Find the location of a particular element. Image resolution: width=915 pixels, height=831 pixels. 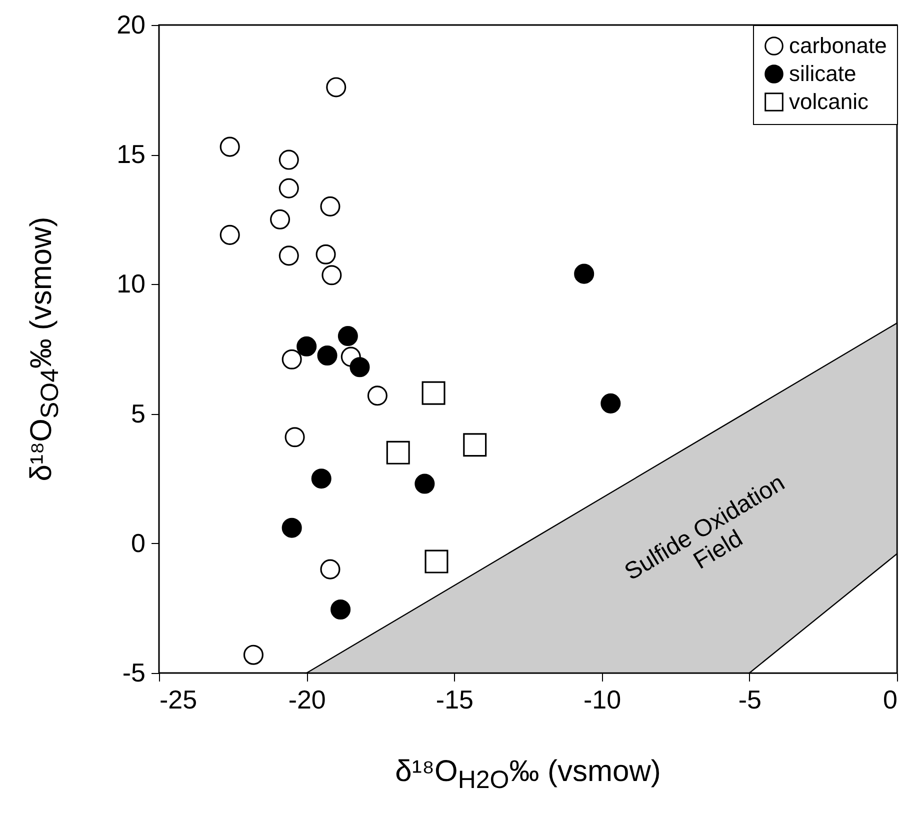

y-tick-label: -5 is located at coordinates (134, 673).